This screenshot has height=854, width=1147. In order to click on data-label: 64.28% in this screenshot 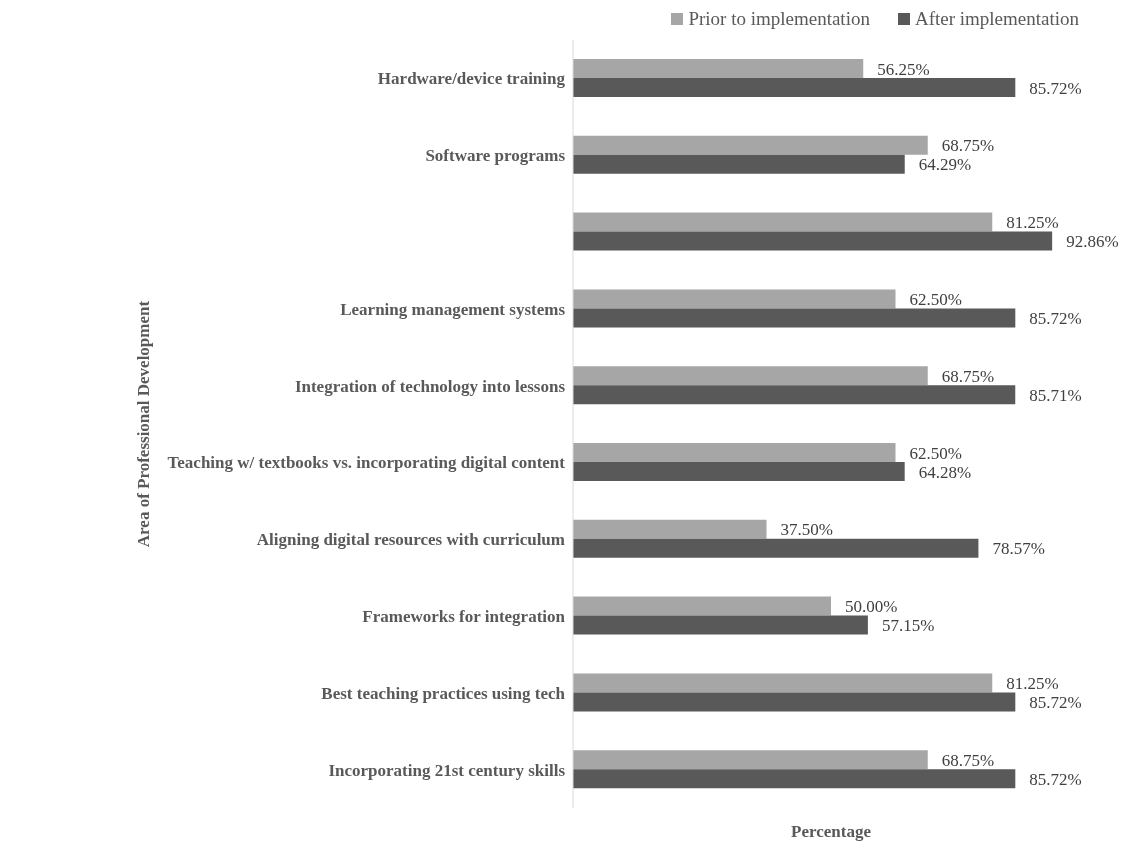, I will do `click(945, 472)`.